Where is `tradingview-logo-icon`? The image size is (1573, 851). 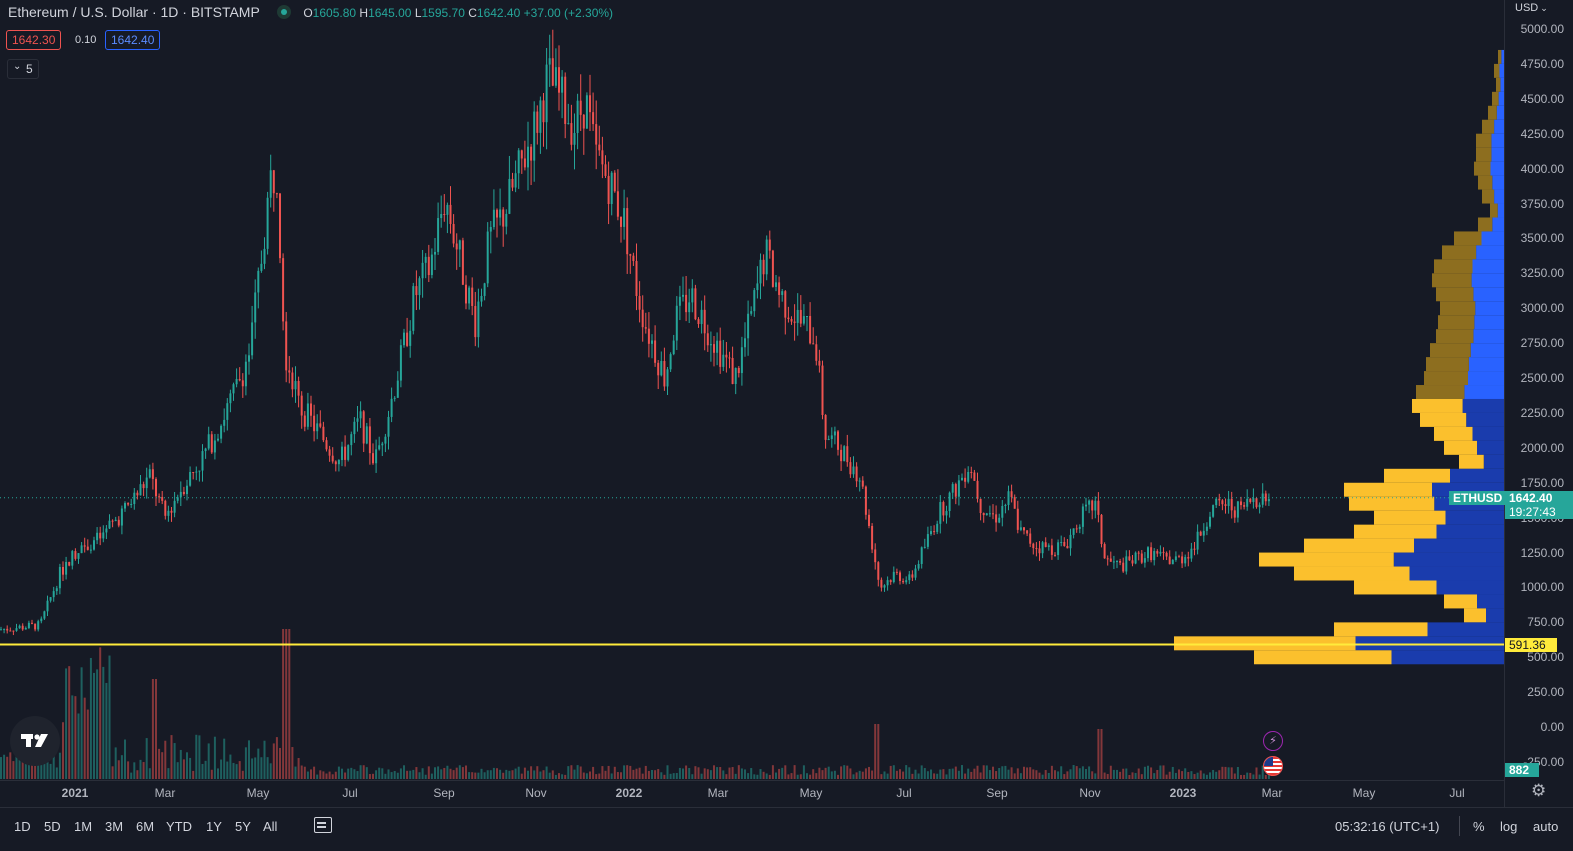 tradingview-logo-icon is located at coordinates (35, 741).